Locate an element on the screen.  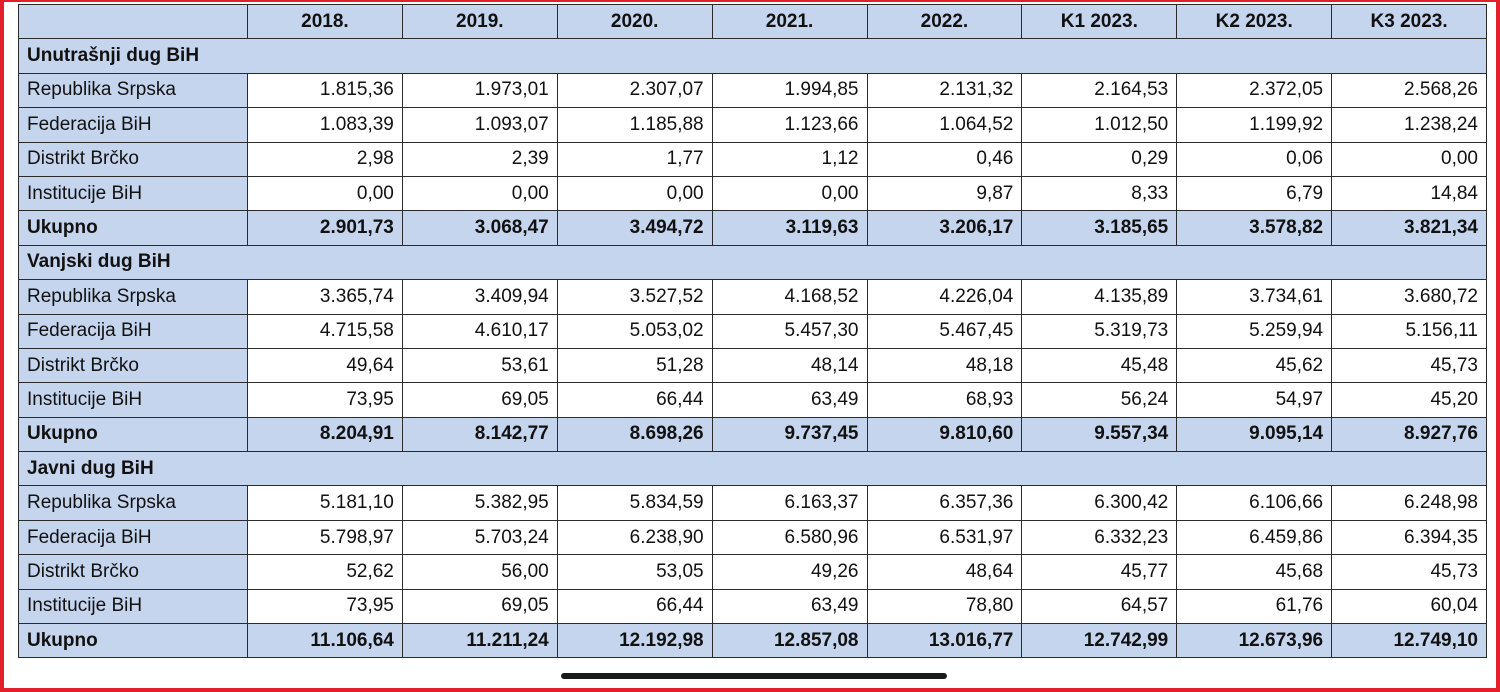
value-cell: 49,26 is located at coordinates (789, 572).